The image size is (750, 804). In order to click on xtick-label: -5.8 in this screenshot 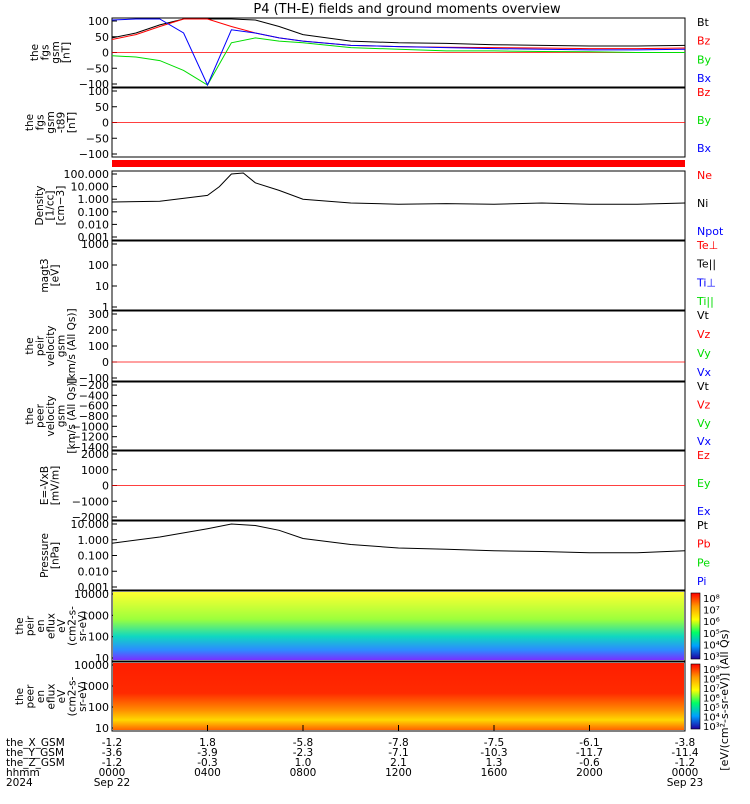, I will do `click(303, 743)`.